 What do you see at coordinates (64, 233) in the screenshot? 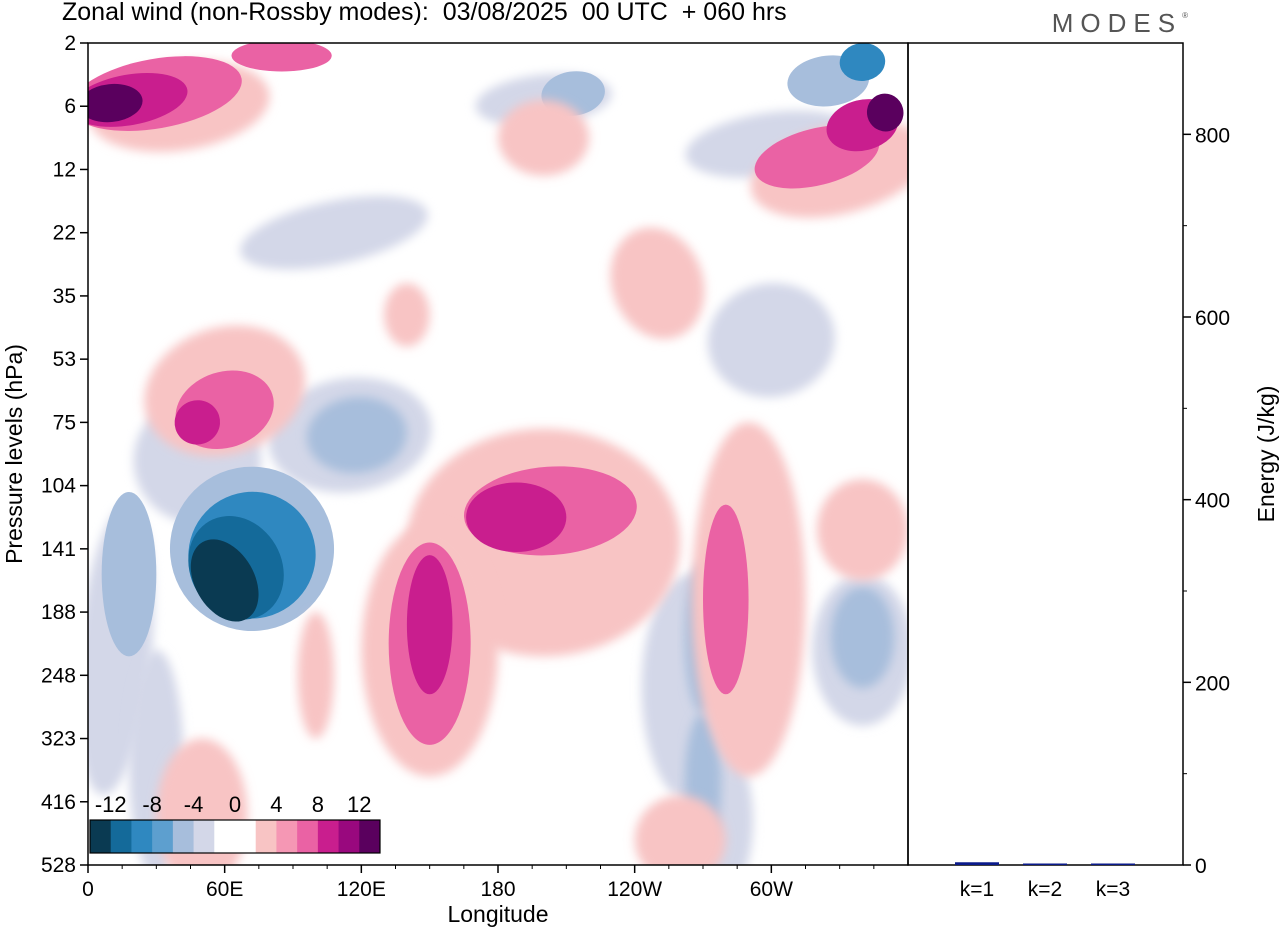
I see `y-tick-label: 22` at bounding box center [64, 233].